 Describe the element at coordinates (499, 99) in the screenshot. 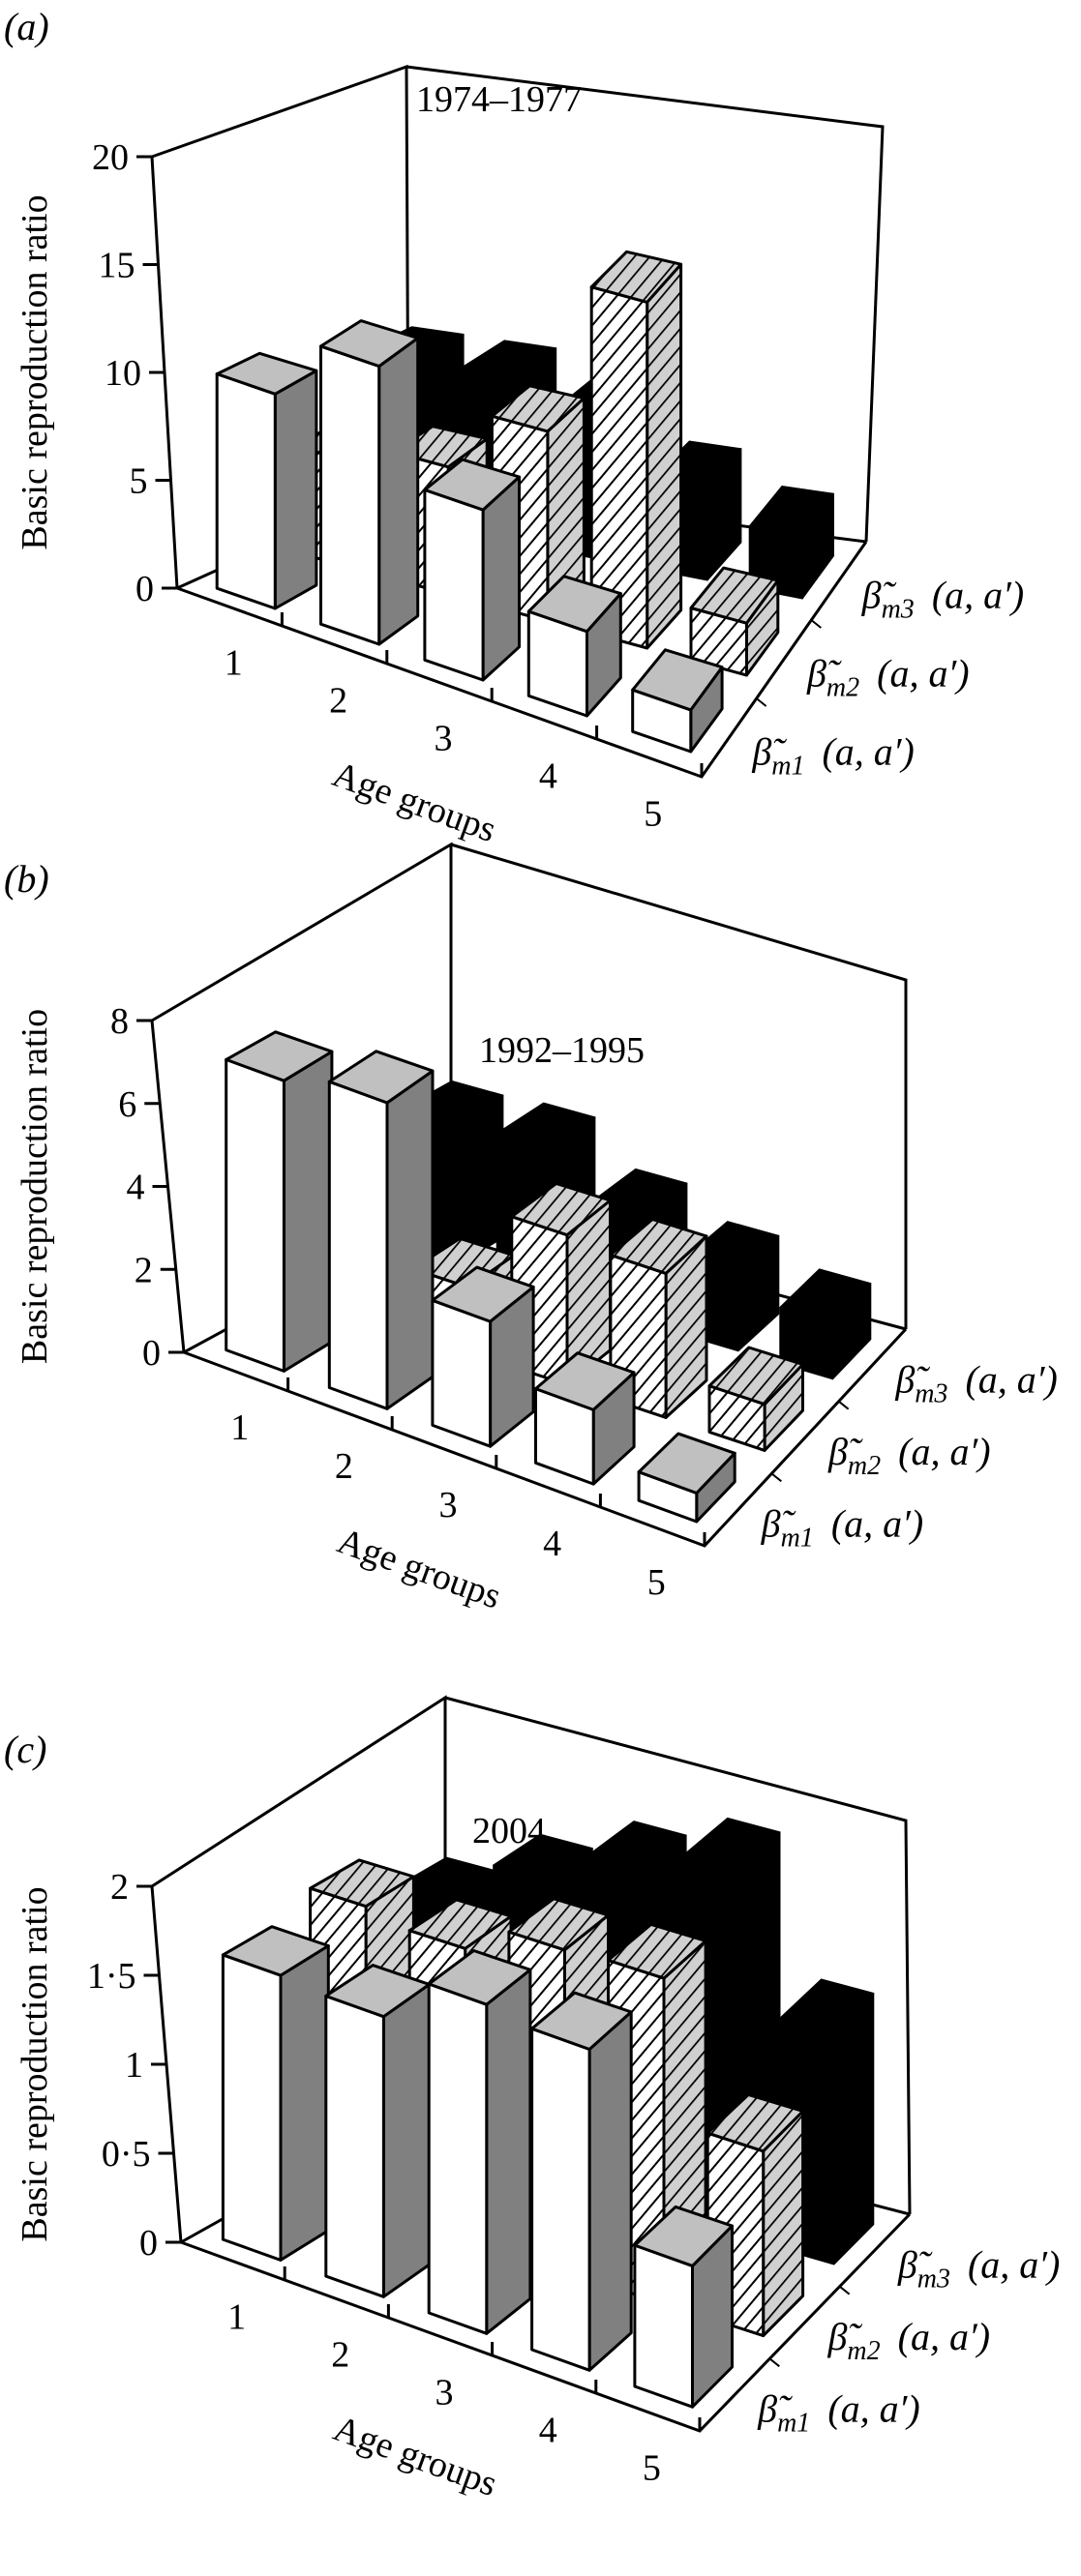

I see `period-title: 1974–1977` at that location.